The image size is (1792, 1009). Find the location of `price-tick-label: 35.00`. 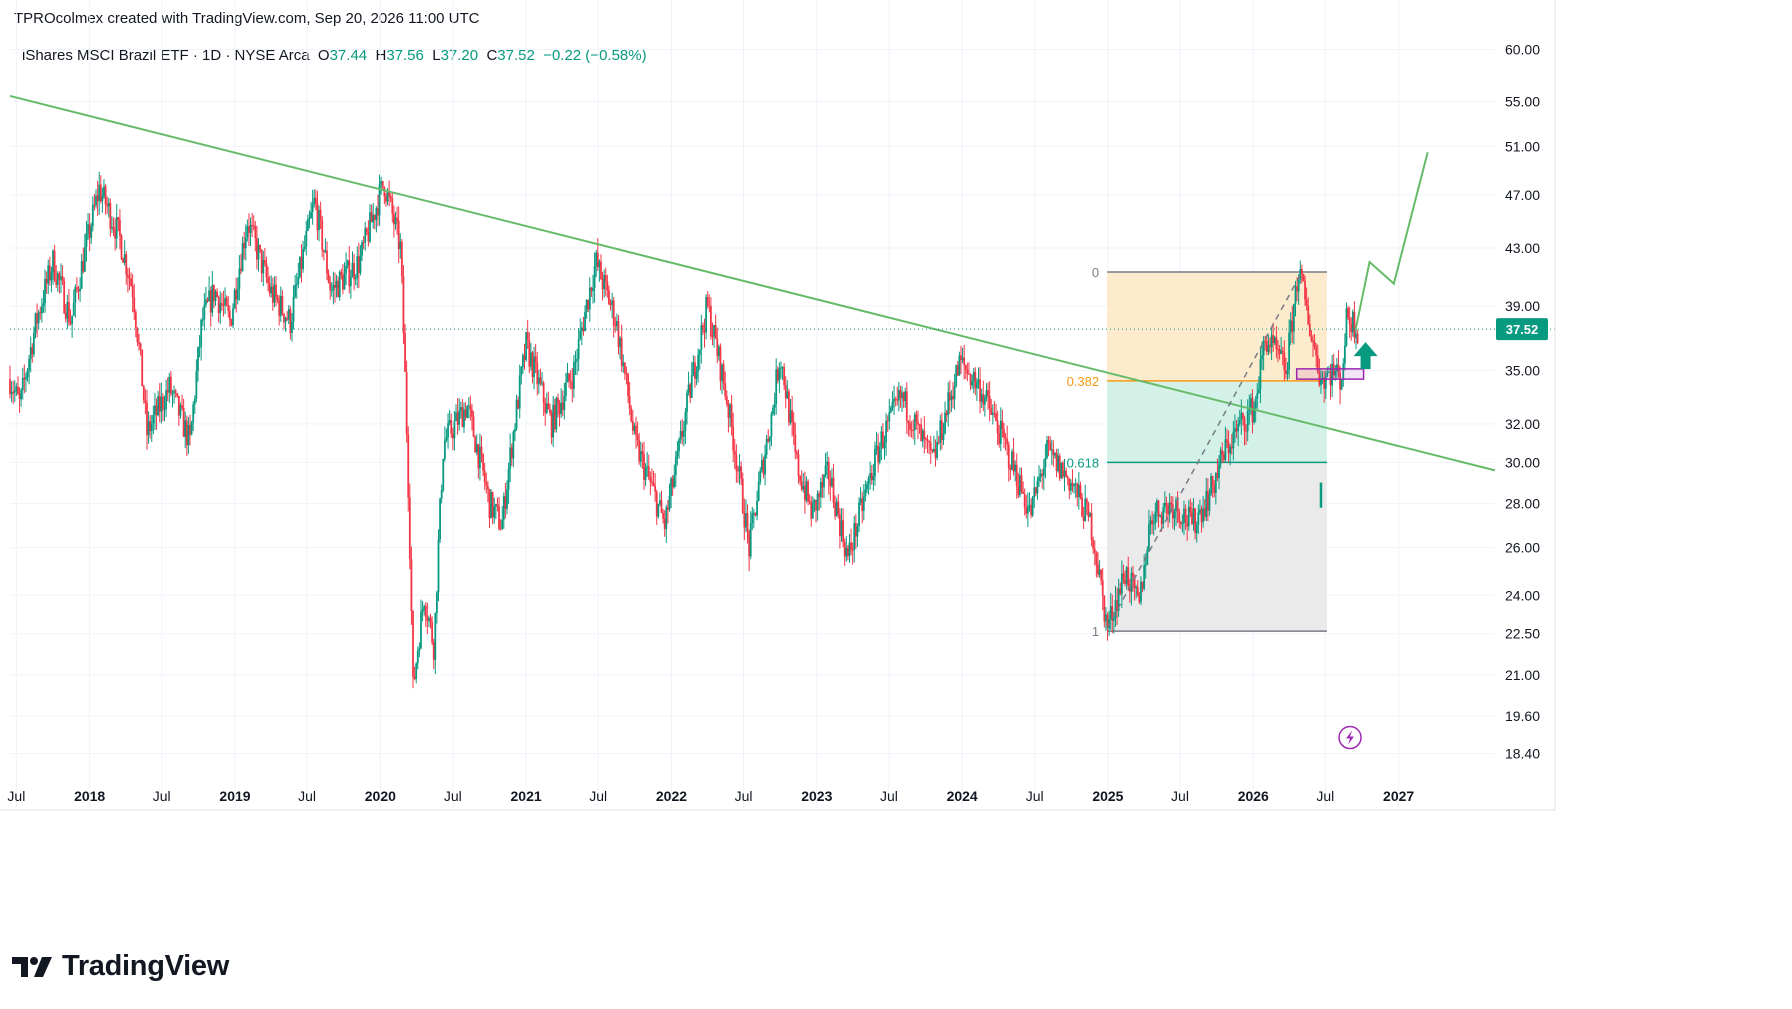

price-tick-label: 35.00 is located at coordinates (1522, 371).